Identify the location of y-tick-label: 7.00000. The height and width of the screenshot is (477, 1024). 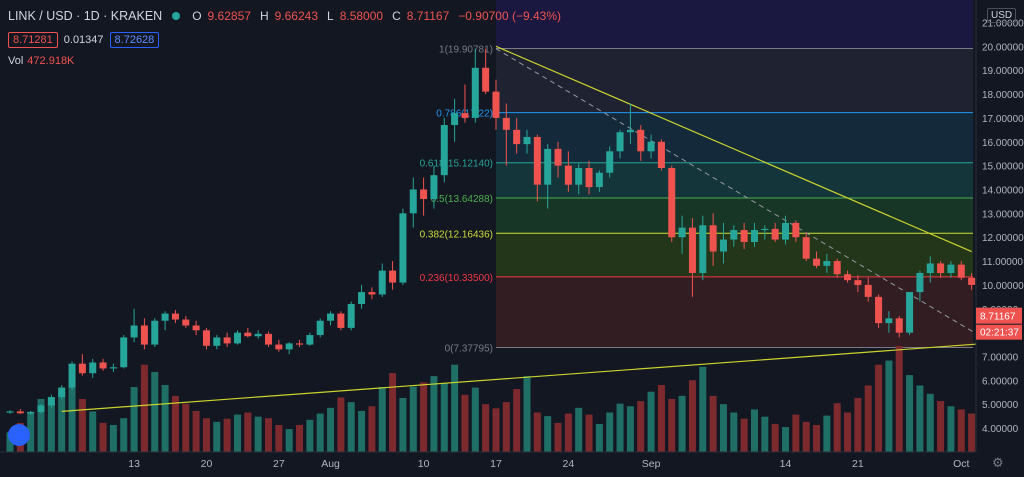
(1000, 358).